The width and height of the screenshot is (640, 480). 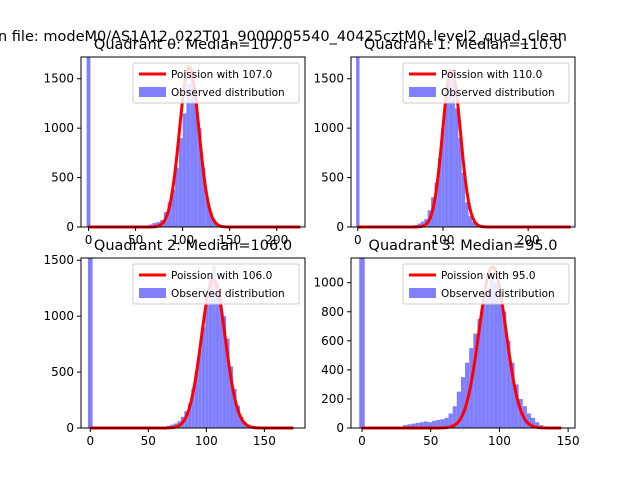 I want to click on y-tick-label: 400, so click(x=332, y=370).